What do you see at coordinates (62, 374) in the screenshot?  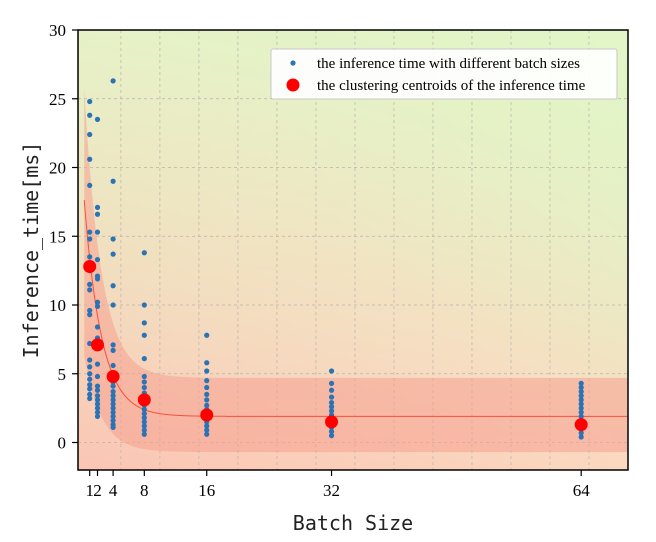 I see `y-tick-label: 5` at bounding box center [62, 374].